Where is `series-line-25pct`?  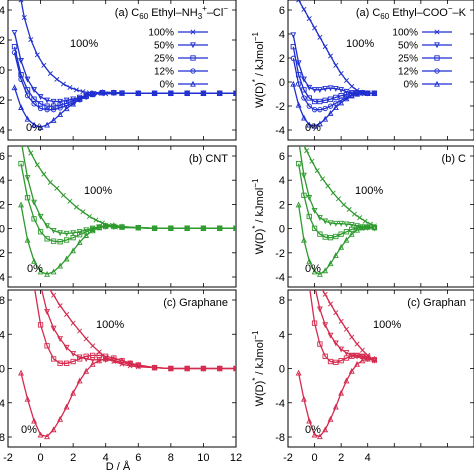 series-line-25pct is located at coordinates (342, 327).